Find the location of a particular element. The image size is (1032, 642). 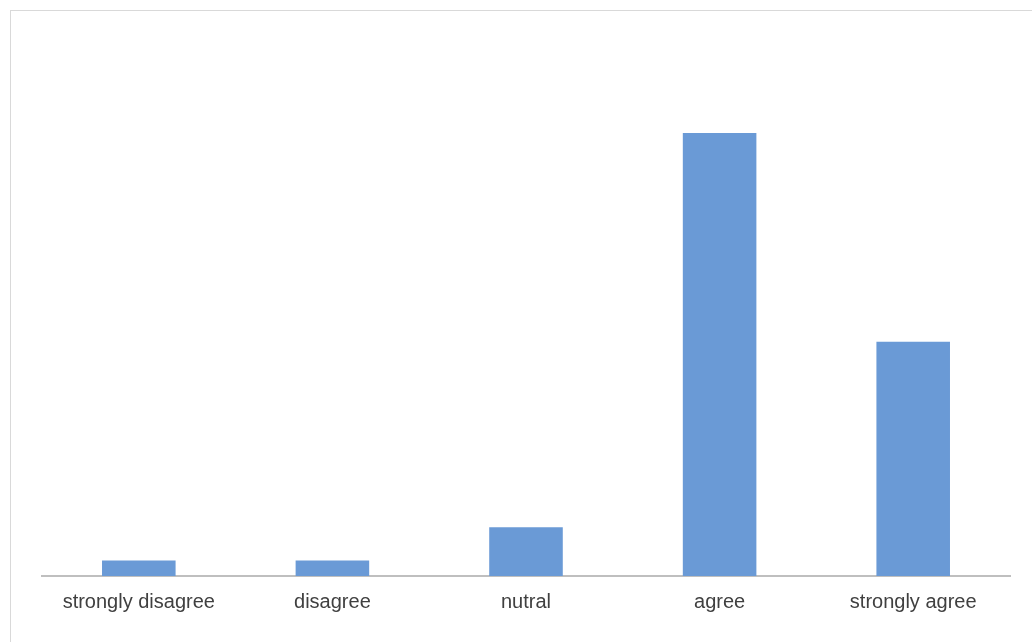

x-tick-label: strongly agree is located at coordinates (913, 600).